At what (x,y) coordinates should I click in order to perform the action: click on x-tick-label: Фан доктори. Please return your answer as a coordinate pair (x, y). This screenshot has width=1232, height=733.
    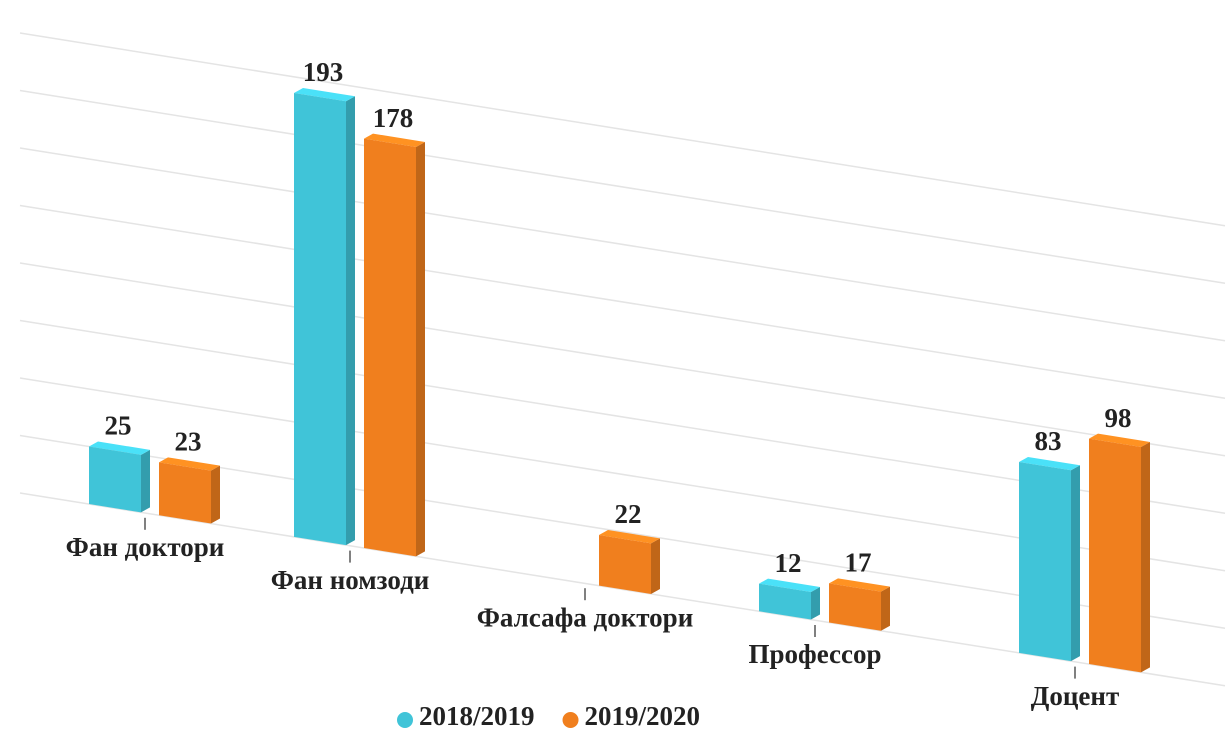
    Looking at the image, I should click on (145, 547).